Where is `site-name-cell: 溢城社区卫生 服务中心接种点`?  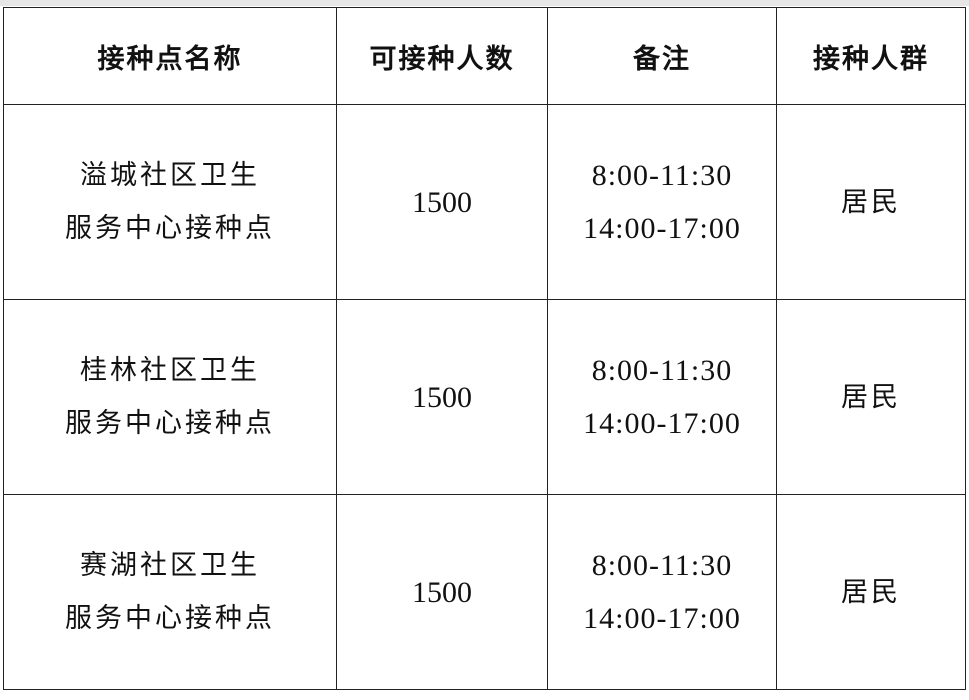 site-name-cell: 溢城社区卫生 服务中心接种点 is located at coordinates (170, 202).